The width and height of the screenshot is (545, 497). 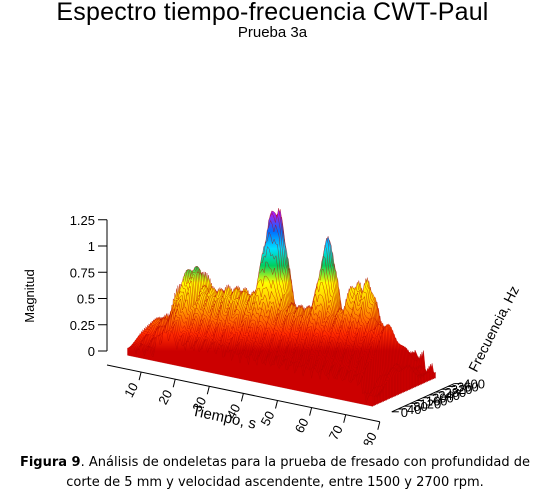 I want to click on y-axis-label: Frecuencia, Hz, so click(x=493, y=328).